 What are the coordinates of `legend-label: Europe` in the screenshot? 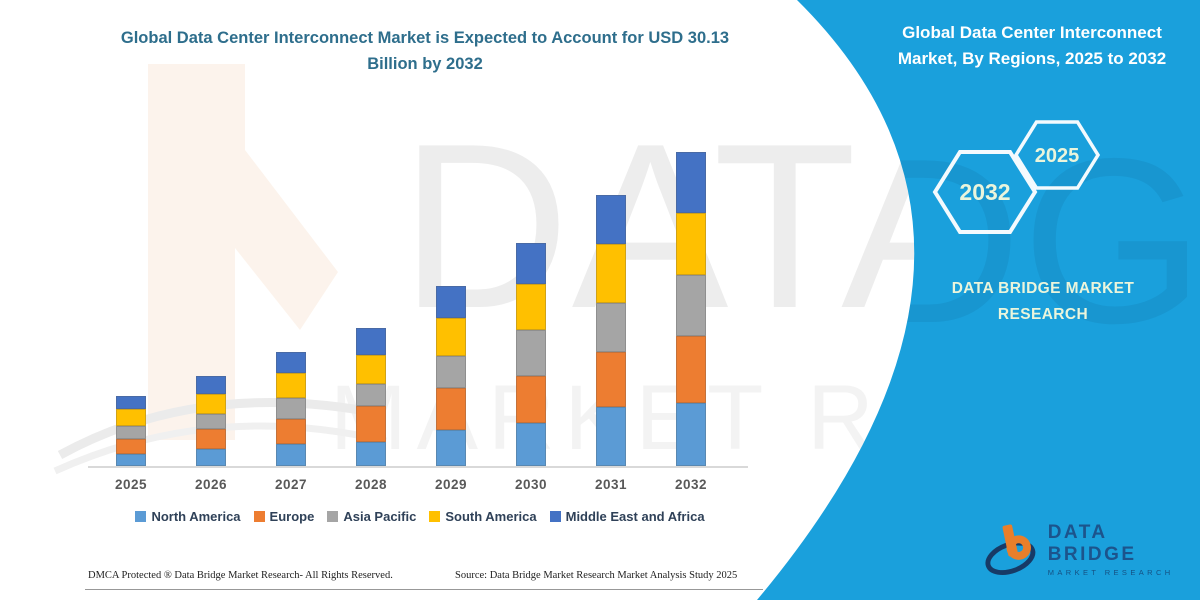 It's located at (292, 516).